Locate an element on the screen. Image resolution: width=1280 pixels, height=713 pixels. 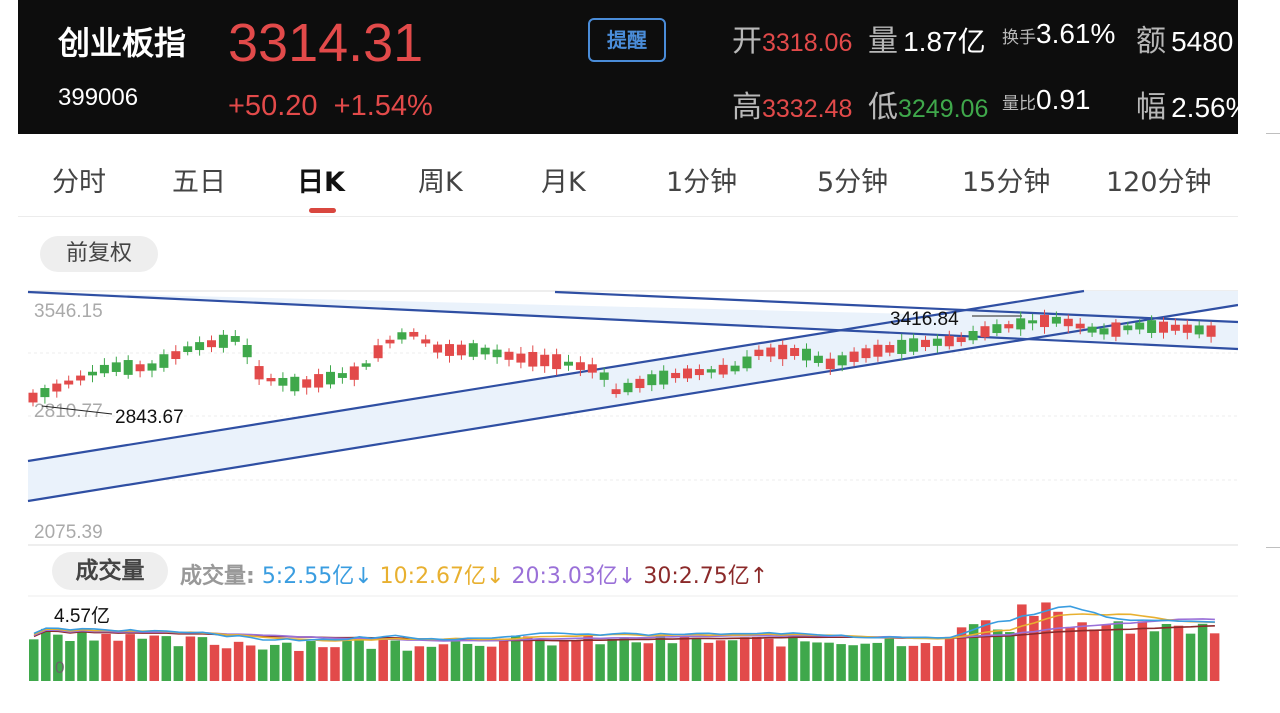
tab-120min: 120分钟 is located at coordinates (1159, 182).